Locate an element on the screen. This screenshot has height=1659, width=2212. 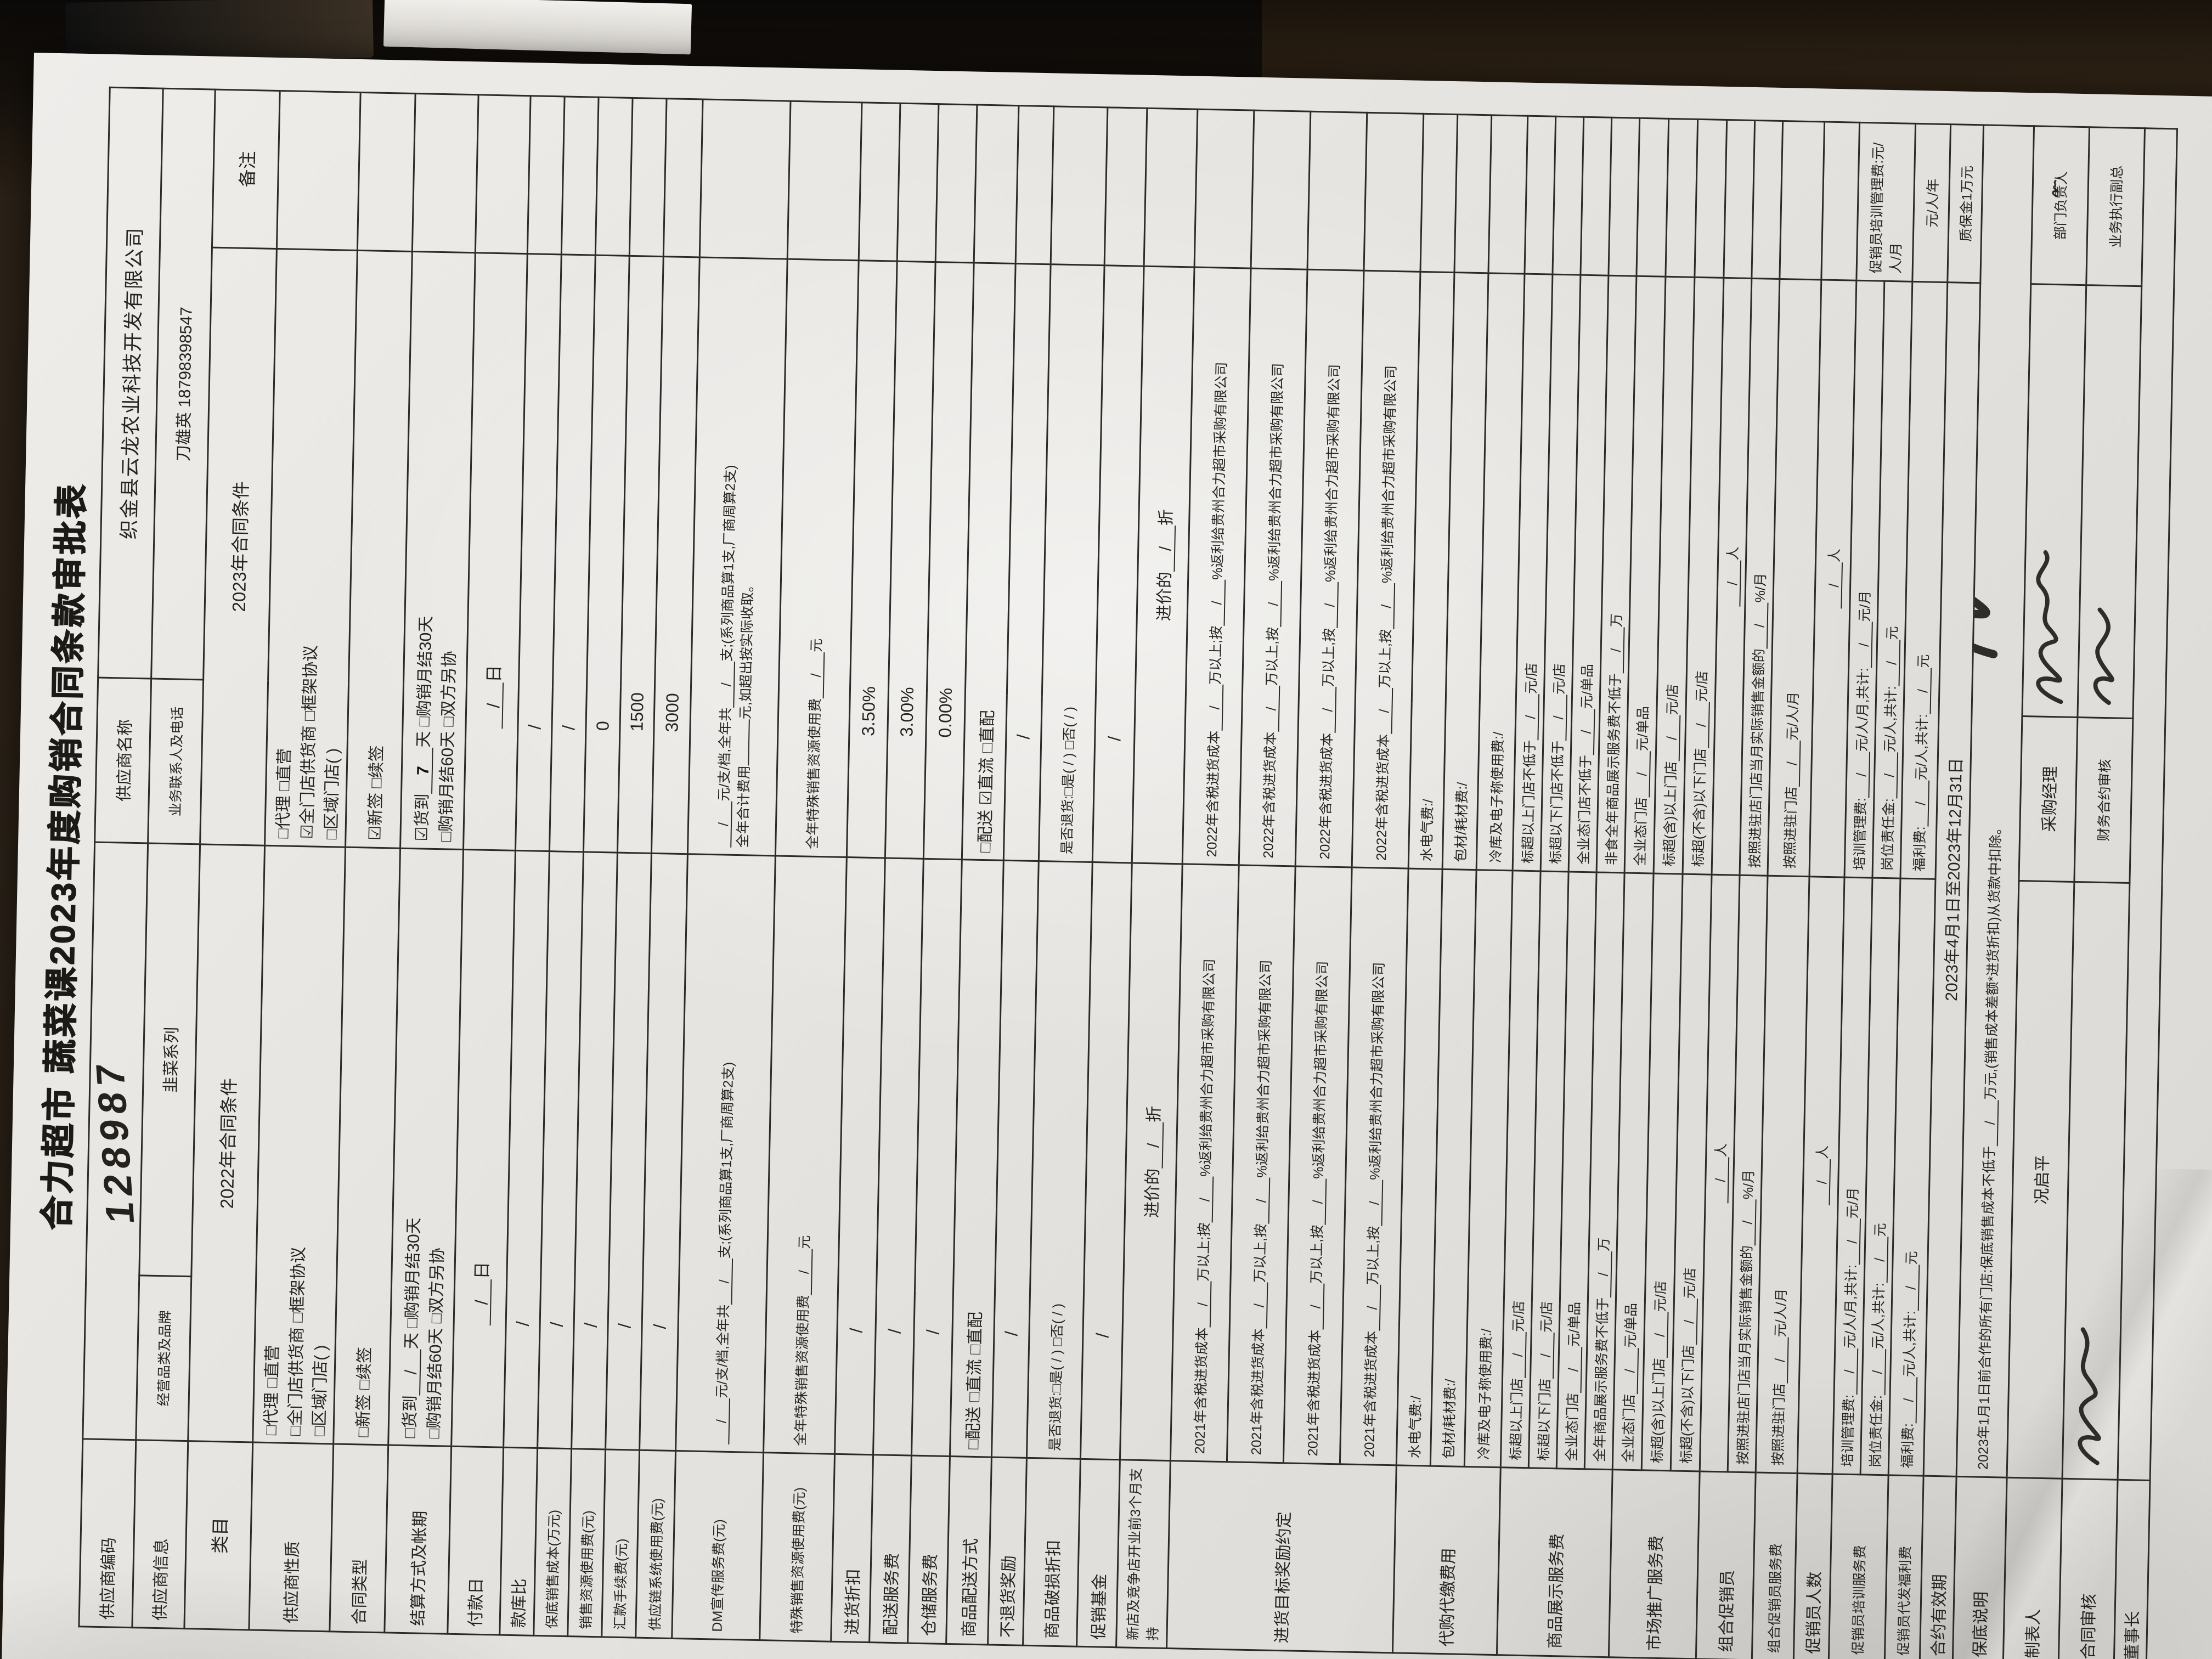
supplier-name-label: 供应商名称 is located at coordinates (122, 761).